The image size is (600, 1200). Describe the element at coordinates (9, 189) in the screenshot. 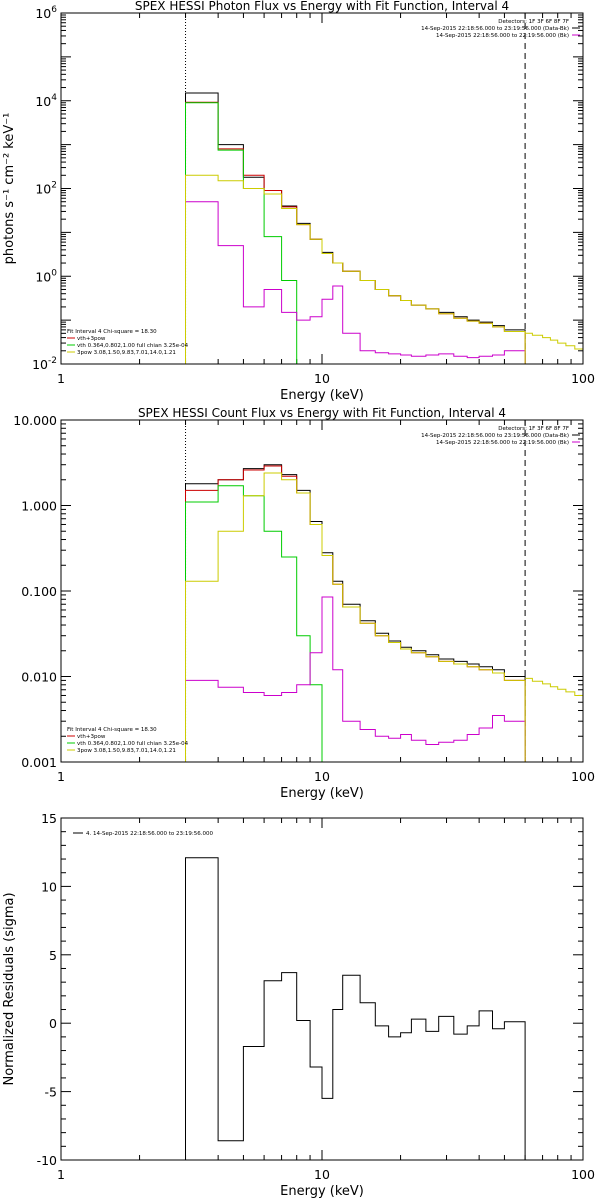

I see `y-axis-label: photons s⁻¹ cm⁻² keV⁻¹` at that location.